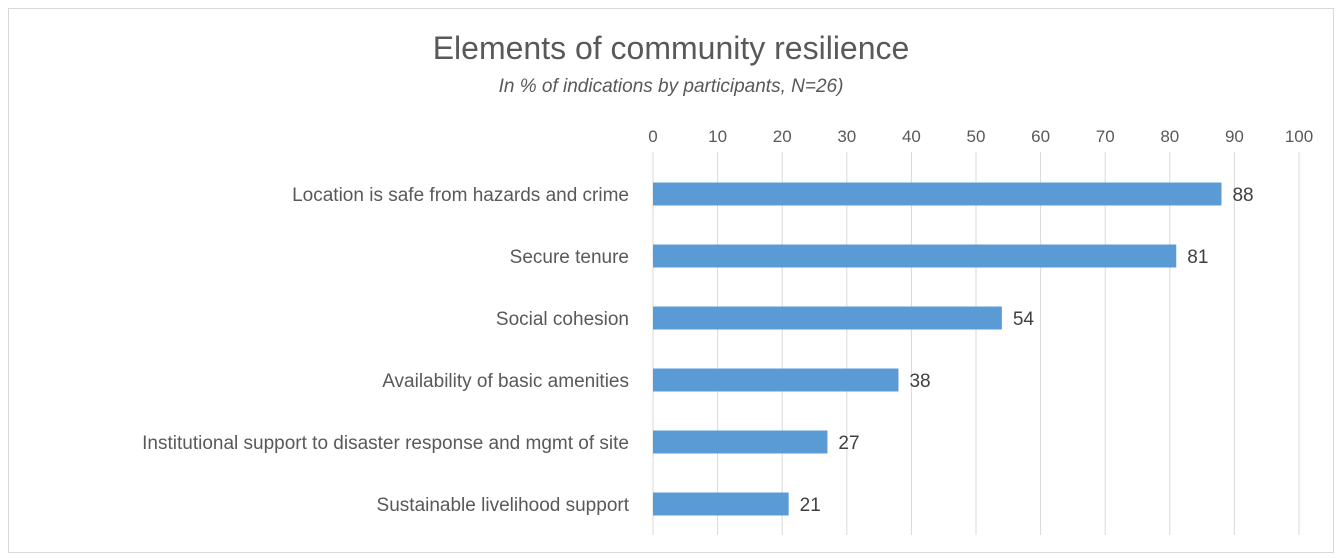 This screenshot has height=559, width=1342. I want to click on data-label: 54, so click(1024, 319).